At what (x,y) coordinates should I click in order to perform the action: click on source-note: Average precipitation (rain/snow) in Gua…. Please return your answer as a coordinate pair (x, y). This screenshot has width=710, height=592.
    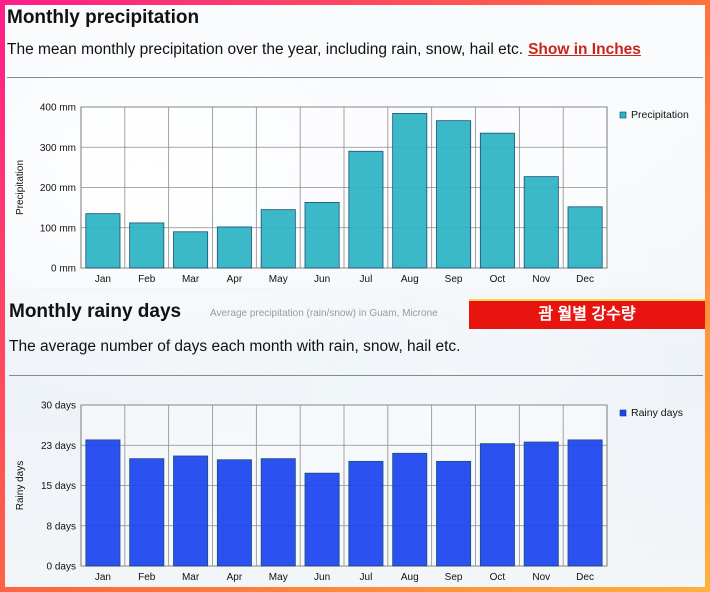
    Looking at the image, I should click on (324, 313).